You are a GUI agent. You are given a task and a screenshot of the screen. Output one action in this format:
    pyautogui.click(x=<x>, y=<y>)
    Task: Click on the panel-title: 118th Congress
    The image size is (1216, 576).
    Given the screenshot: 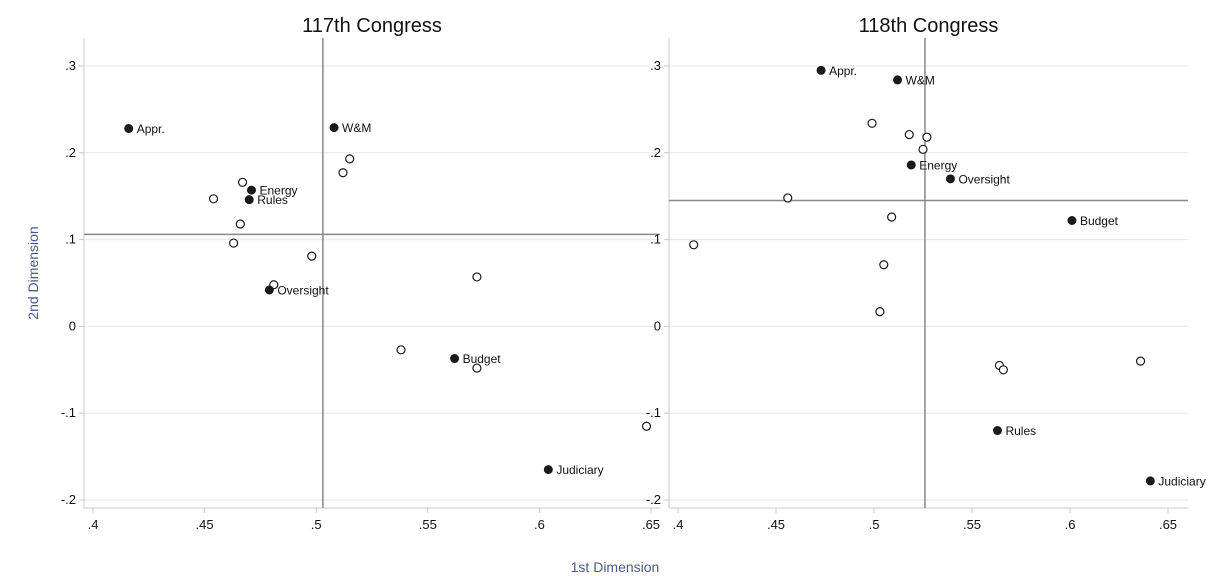 What is the action you would take?
    pyautogui.click(x=929, y=26)
    